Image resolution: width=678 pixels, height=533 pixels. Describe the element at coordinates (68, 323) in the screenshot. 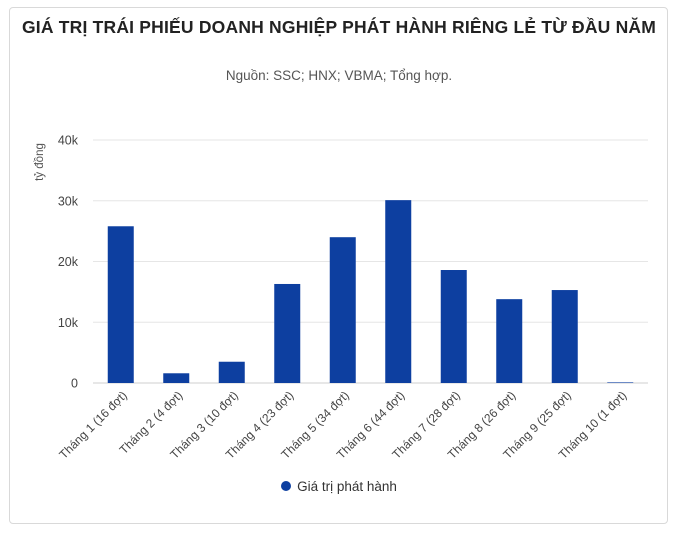

I see `y-tick-label: 10k` at that location.